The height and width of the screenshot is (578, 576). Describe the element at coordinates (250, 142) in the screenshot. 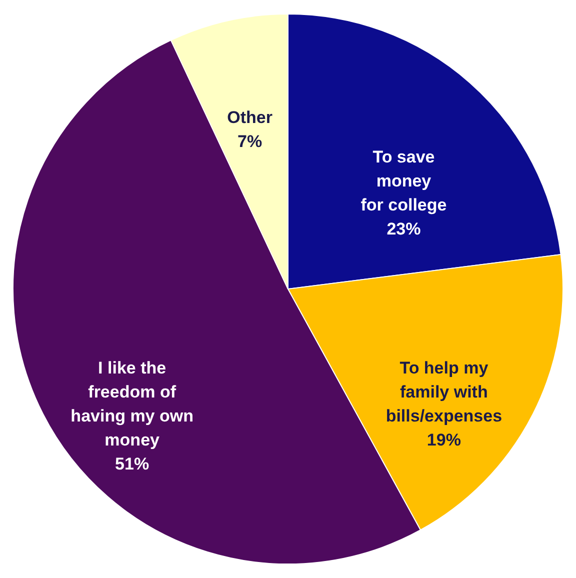

I see `data-label: 7%` at that location.